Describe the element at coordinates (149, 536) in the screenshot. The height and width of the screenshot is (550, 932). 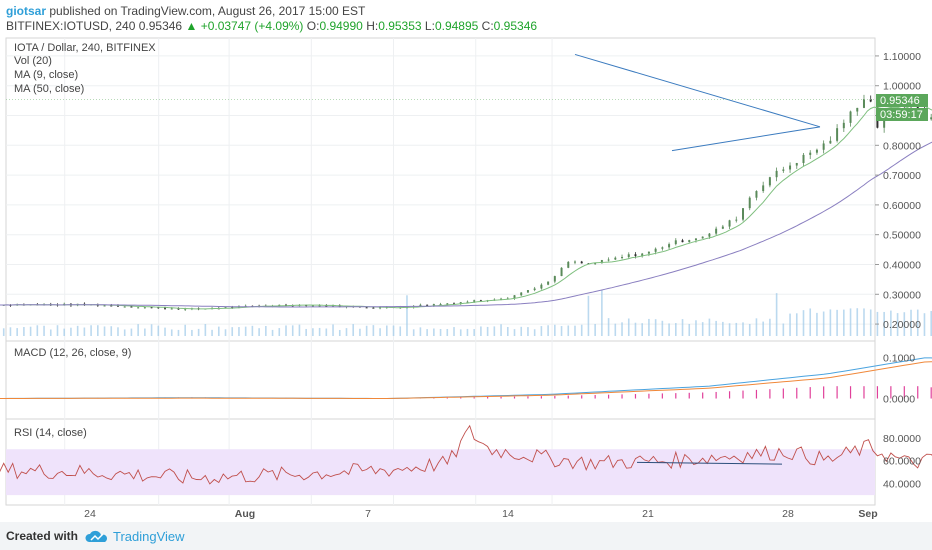
I see `tradingview-link: TradingView` at that location.